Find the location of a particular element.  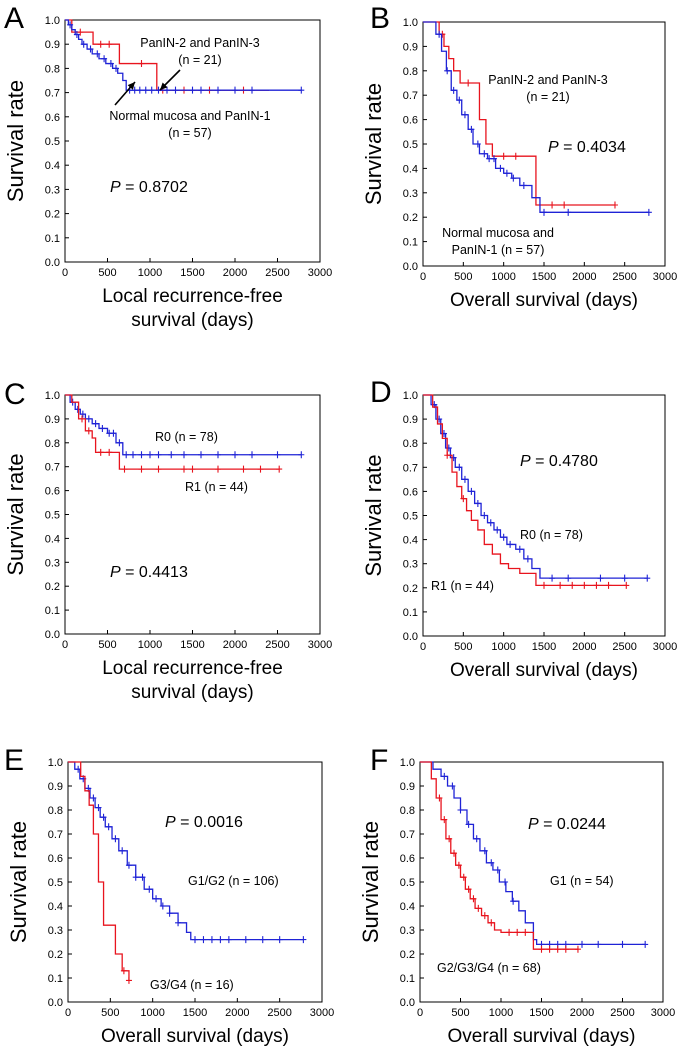

y-tick-label: 0.2 is located at coordinates (52, 587).